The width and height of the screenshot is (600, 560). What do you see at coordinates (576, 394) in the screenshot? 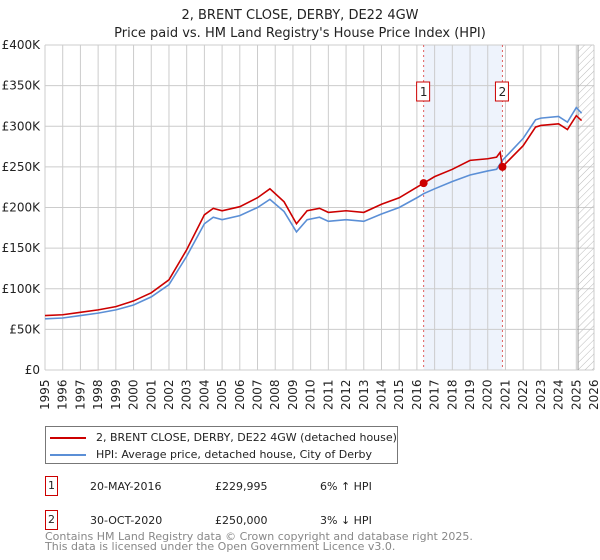
I see `x-tick-label: 2025` at bounding box center [576, 394].